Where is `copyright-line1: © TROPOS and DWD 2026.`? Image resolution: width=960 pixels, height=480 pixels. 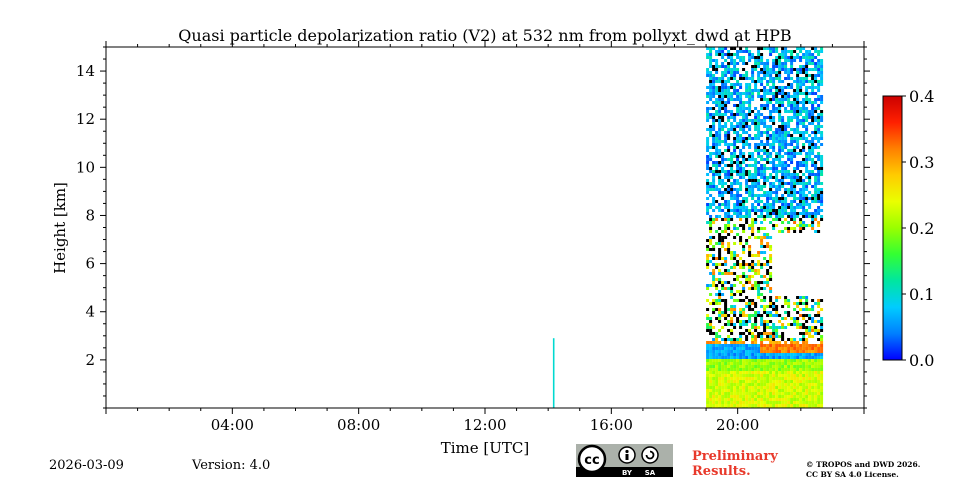 copyright-line1: © TROPOS and DWD 2026. is located at coordinates (863, 464).